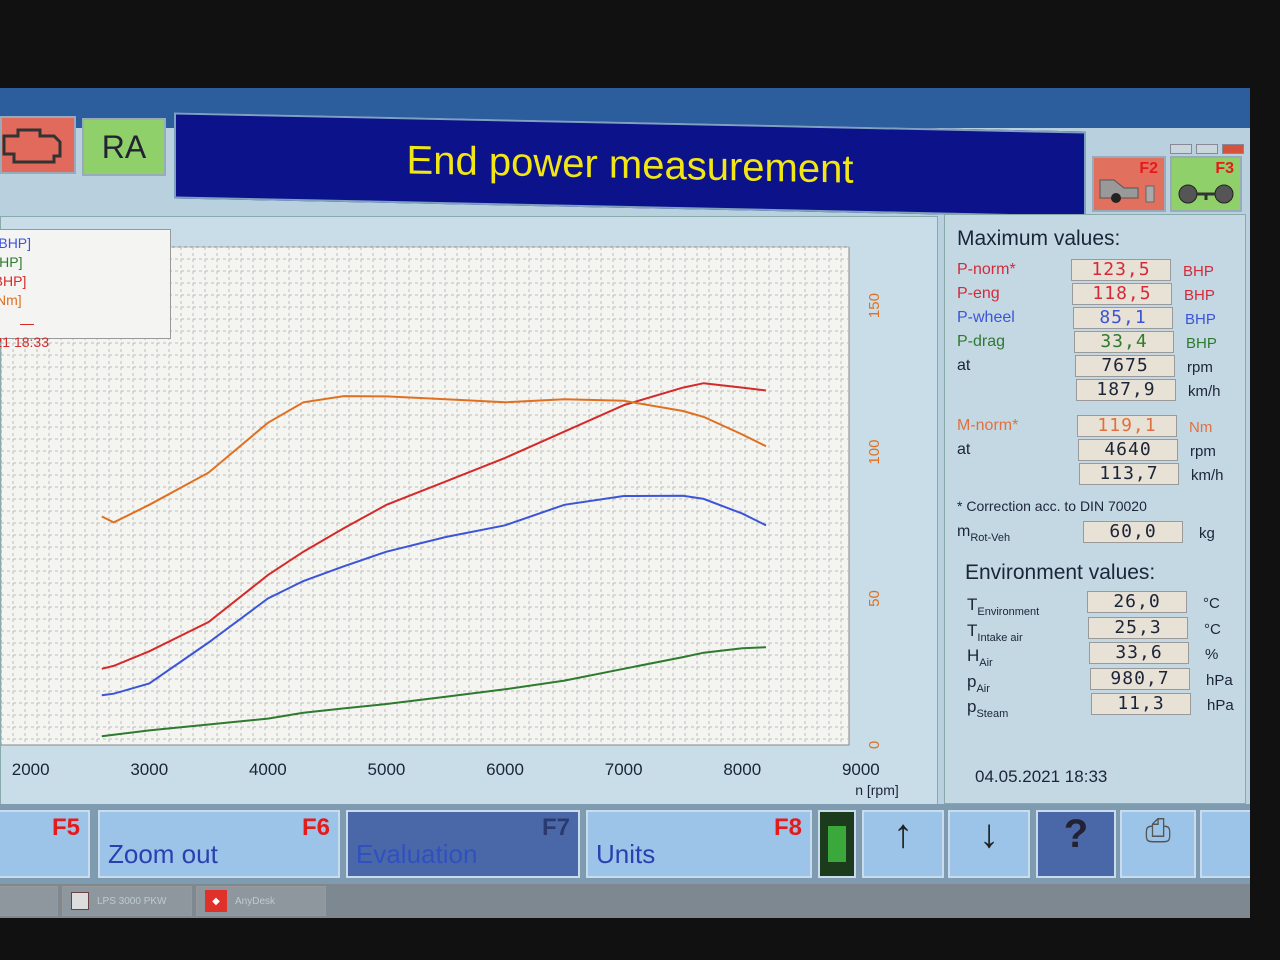  What do you see at coordinates (387, 769) in the screenshot?
I see `x-tick-label: 5000` at bounding box center [387, 769].